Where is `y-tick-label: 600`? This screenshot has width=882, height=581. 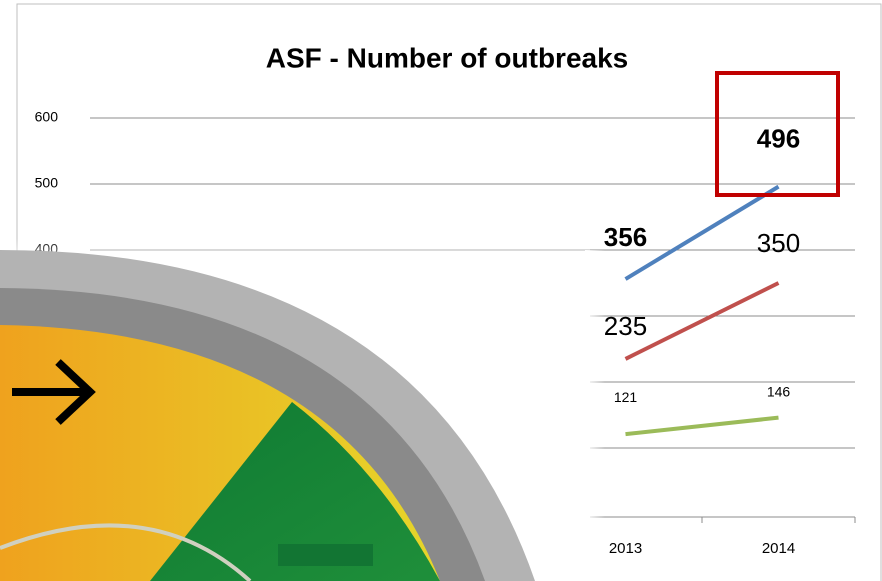
y-tick-label: 600 is located at coordinates (47, 117).